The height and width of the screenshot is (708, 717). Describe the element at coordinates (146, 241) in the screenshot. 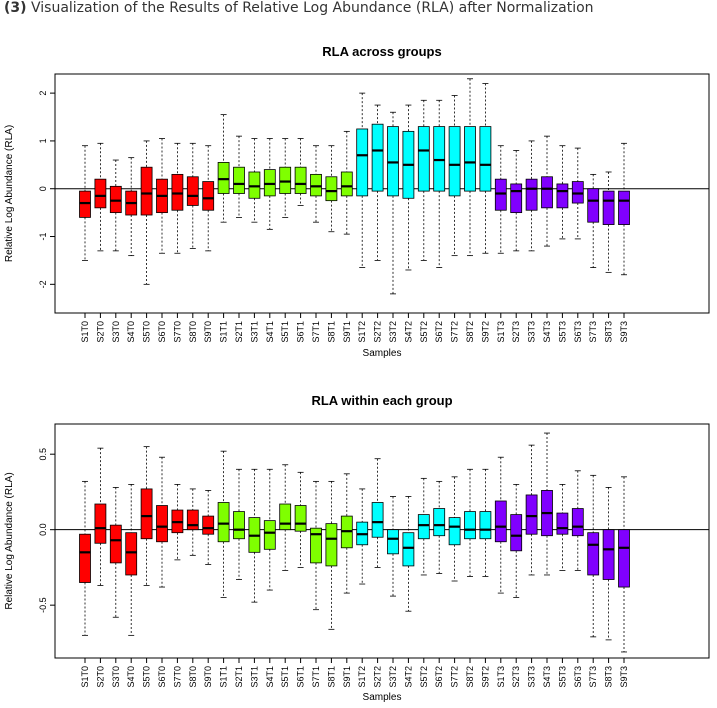

I see `box-S5T0: S5T0` at that location.